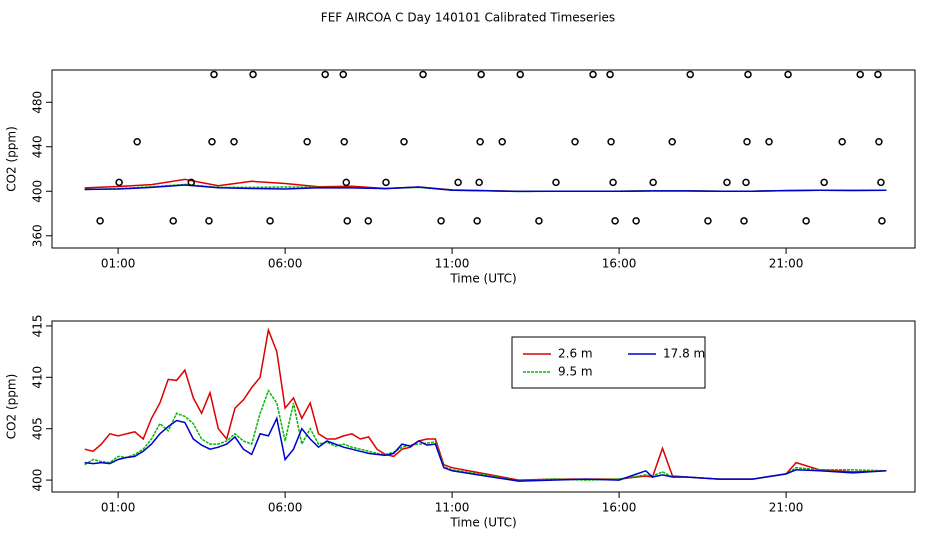 The image size is (936, 540). What do you see at coordinates (575, 372) in the screenshot?
I see `legend-label: 9.5 m` at bounding box center [575, 372].